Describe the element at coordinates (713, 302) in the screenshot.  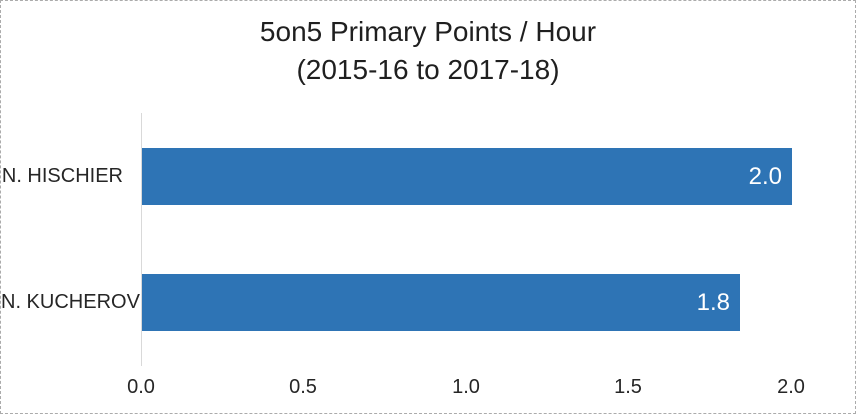
I see `bar-value-label-kucherov: 1.8` at that location.